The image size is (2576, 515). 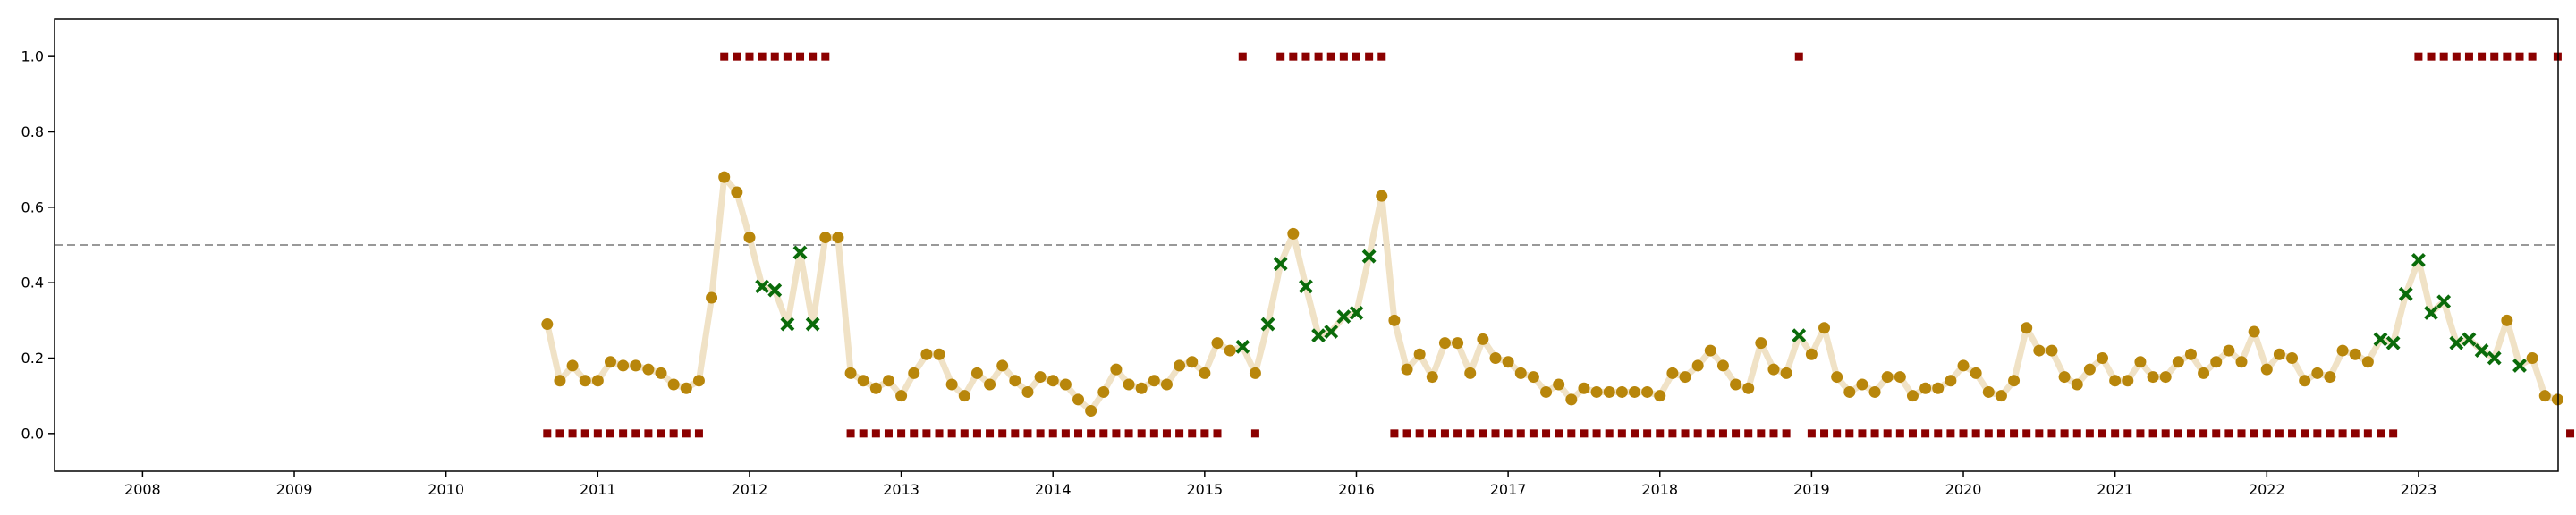 I want to click on x-tick-label: 2016, so click(x=1356, y=490).